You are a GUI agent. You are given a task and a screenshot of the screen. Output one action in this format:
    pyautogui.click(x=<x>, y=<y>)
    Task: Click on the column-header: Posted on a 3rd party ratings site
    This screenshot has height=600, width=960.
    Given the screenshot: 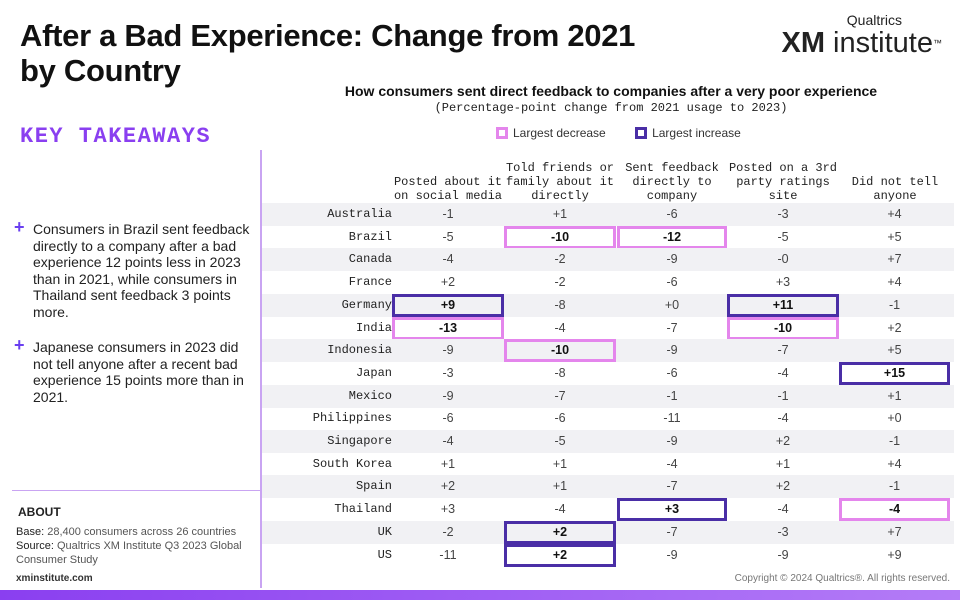 What is the action you would take?
    pyautogui.click(x=783, y=182)
    